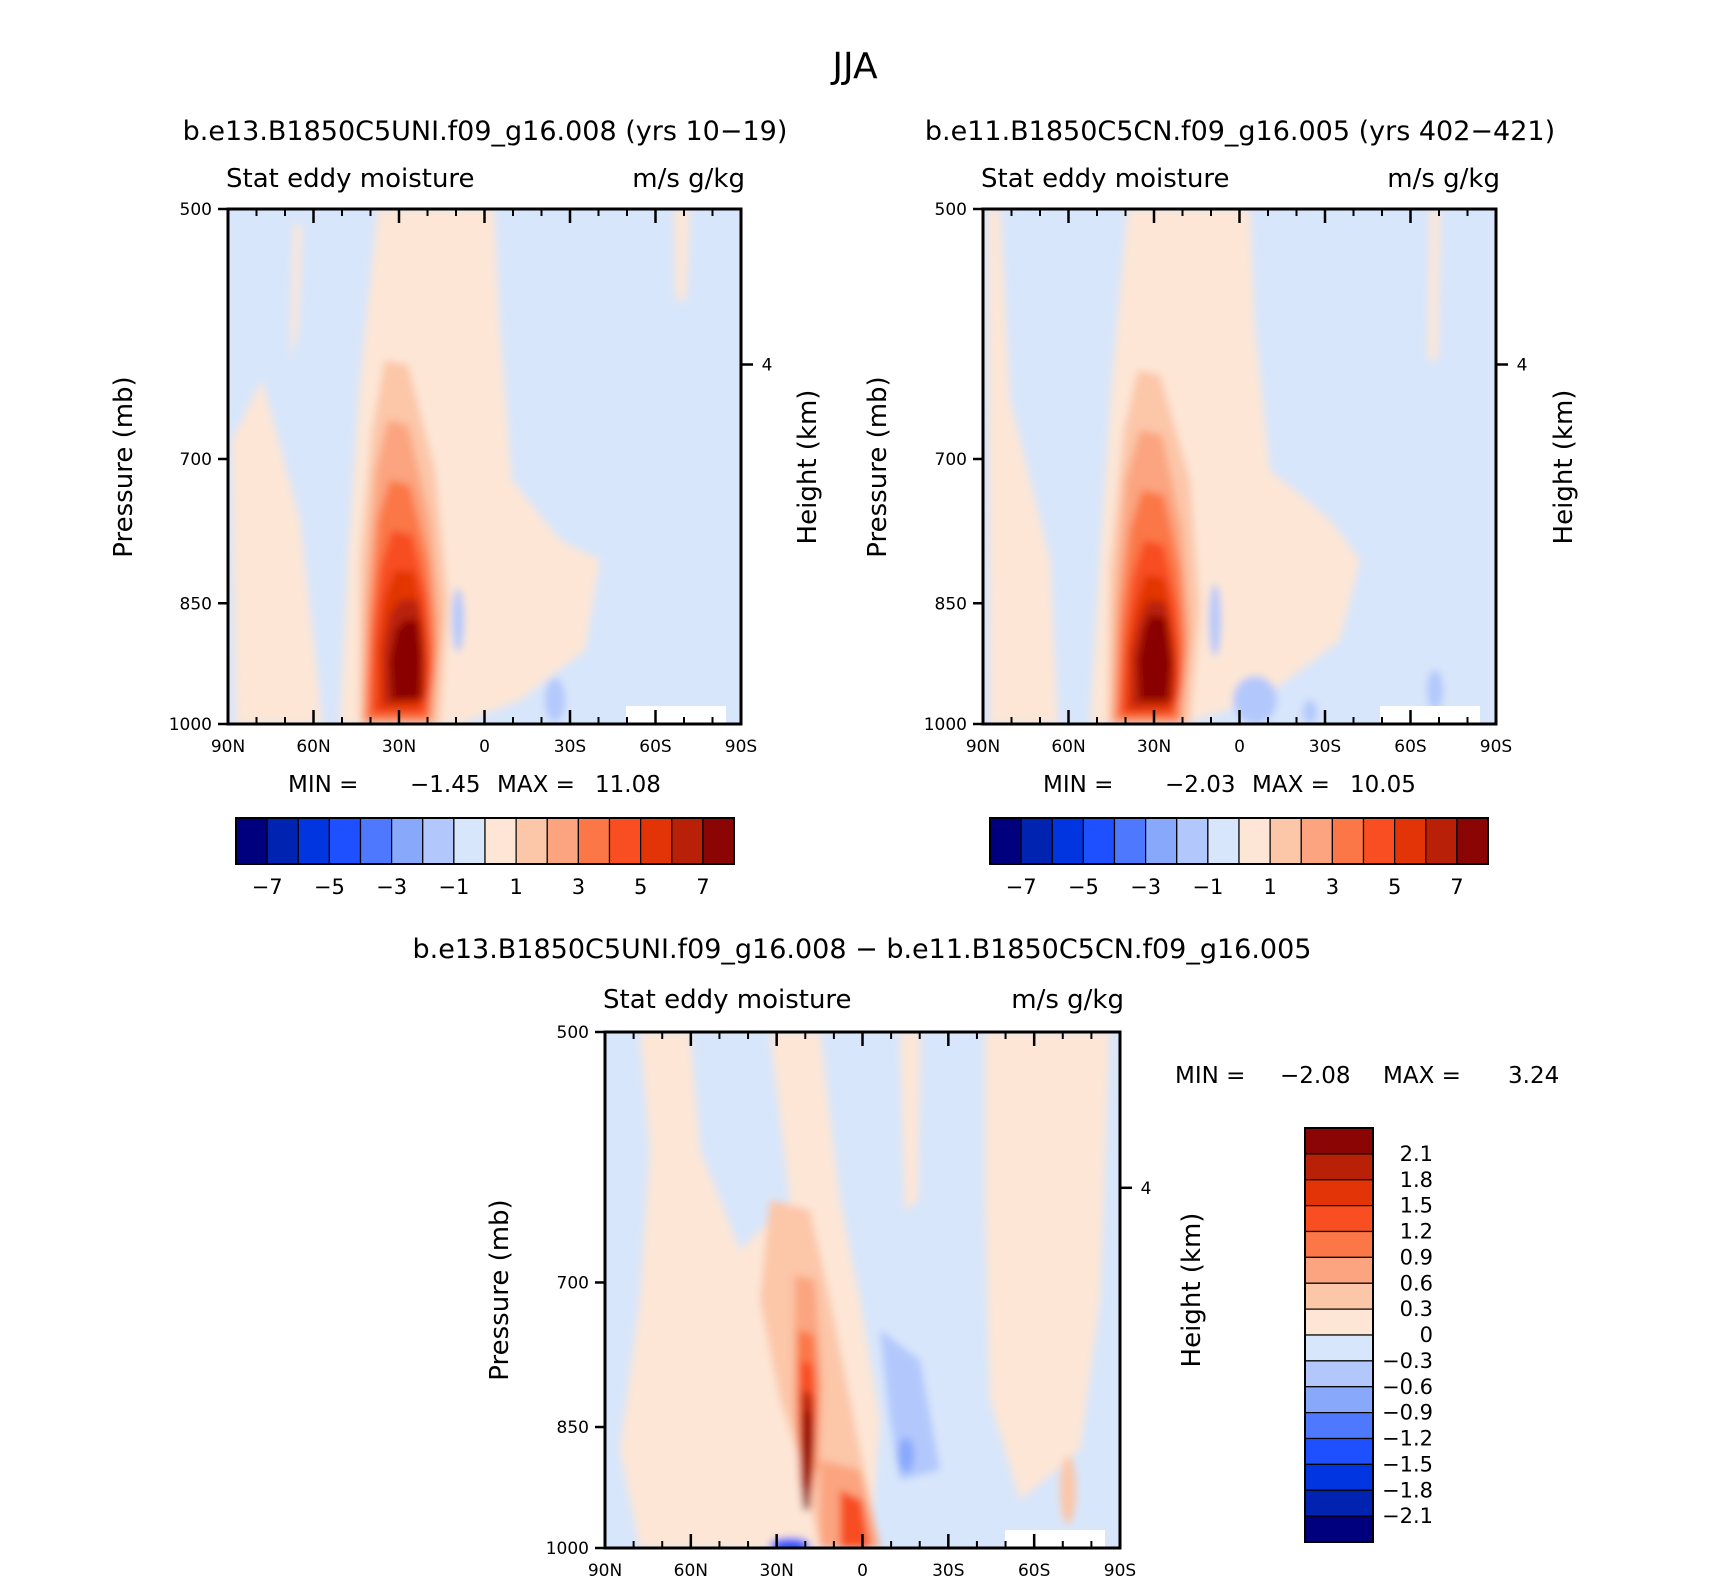 The height and width of the screenshot is (1581, 1710). What do you see at coordinates (1407, 1516) in the screenshot?
I see `colorbar-label: −2.1` at bounding box center [1407, 1516].